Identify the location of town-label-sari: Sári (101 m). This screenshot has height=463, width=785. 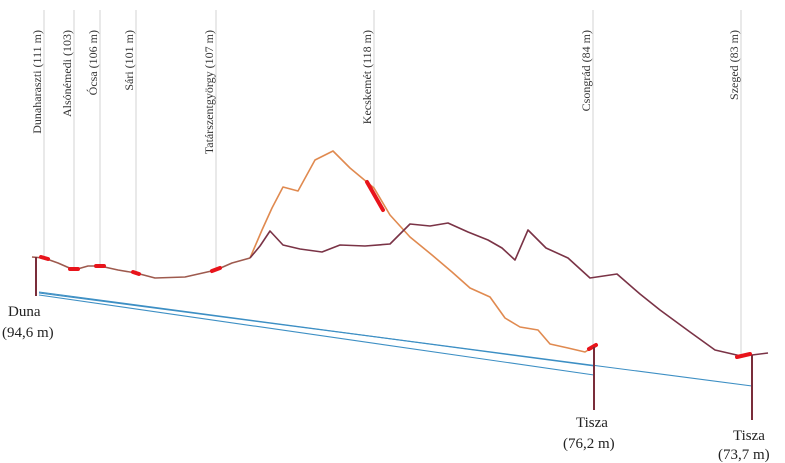
(129, 60).